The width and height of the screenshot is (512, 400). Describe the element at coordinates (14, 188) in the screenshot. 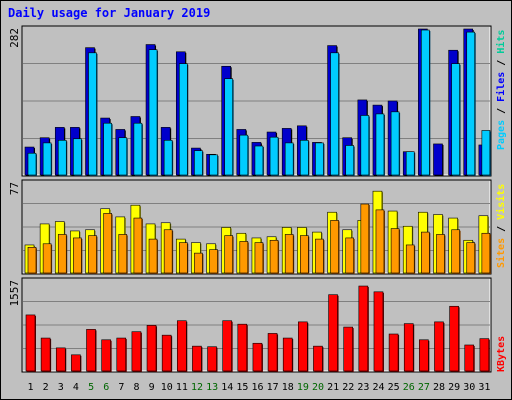

I see `y-max-label: 77` at that location.